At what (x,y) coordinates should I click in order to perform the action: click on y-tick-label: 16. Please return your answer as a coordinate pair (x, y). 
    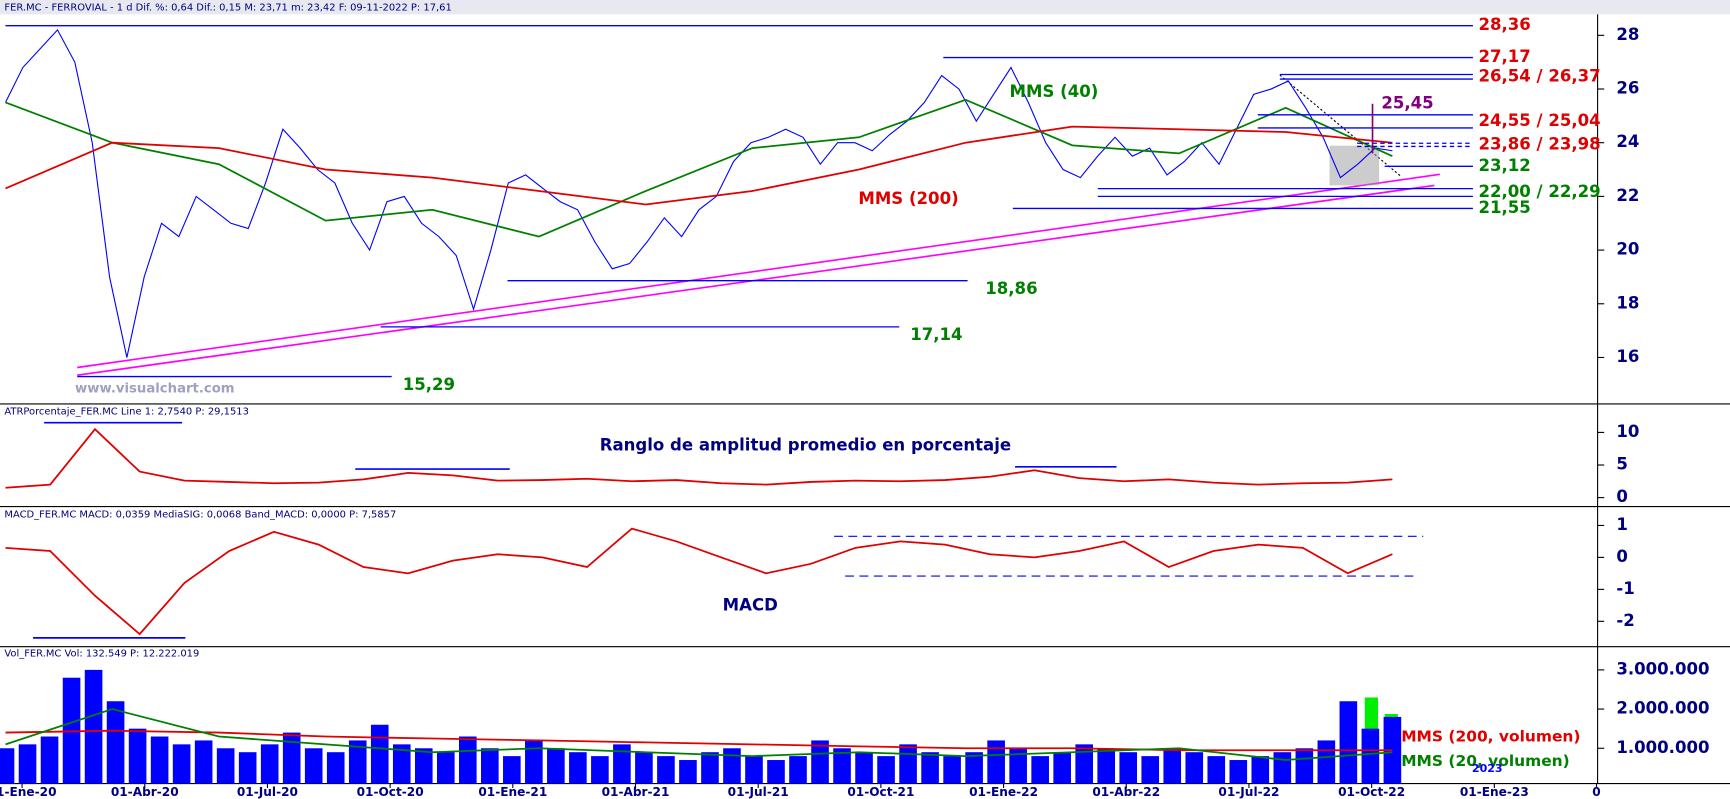
    Looking at the image, I should click on (1627, 356).